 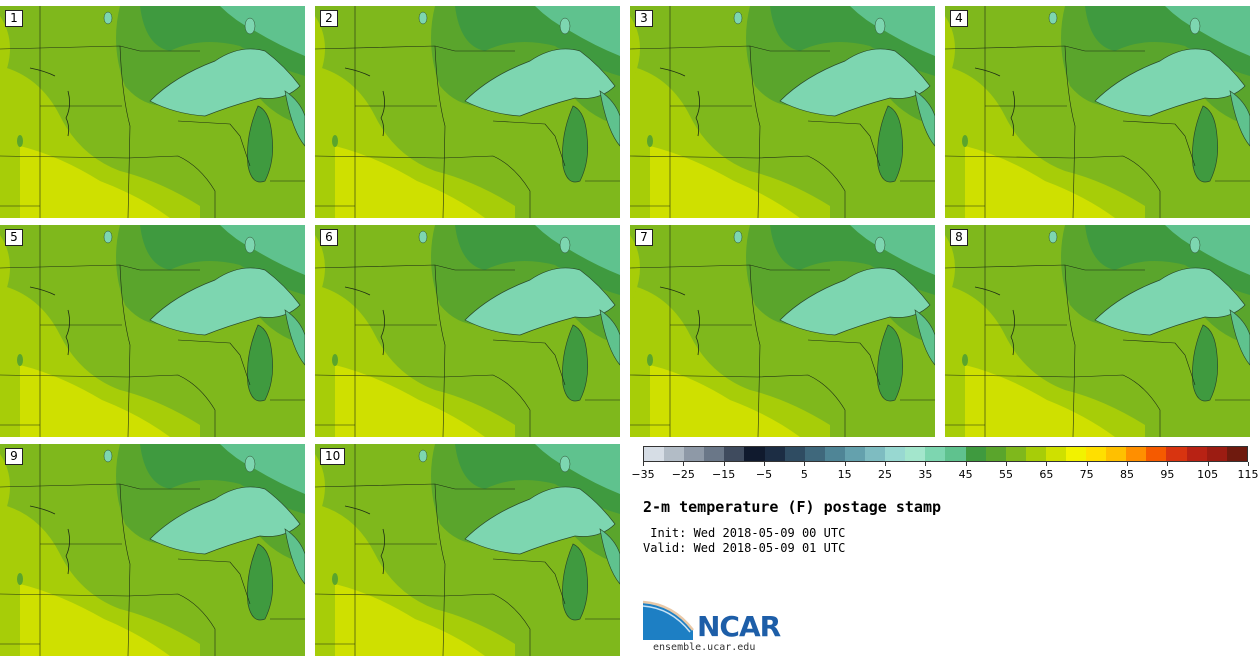 What do you see at coordinates (744, 548) in the screenshot?
I see `valid-time: Valid: Wed 2018-05-09 01 UTC` at bounding box center [744, 548].